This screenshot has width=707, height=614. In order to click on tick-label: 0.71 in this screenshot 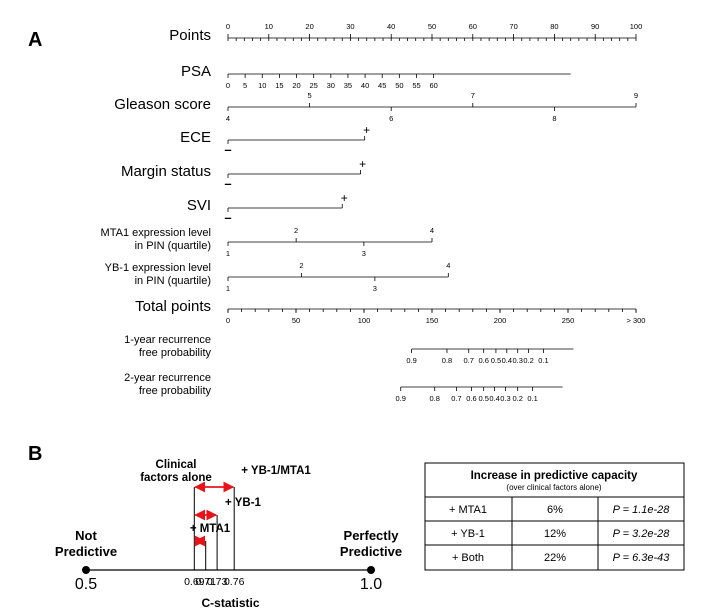, I will do `click(205, 582)`.